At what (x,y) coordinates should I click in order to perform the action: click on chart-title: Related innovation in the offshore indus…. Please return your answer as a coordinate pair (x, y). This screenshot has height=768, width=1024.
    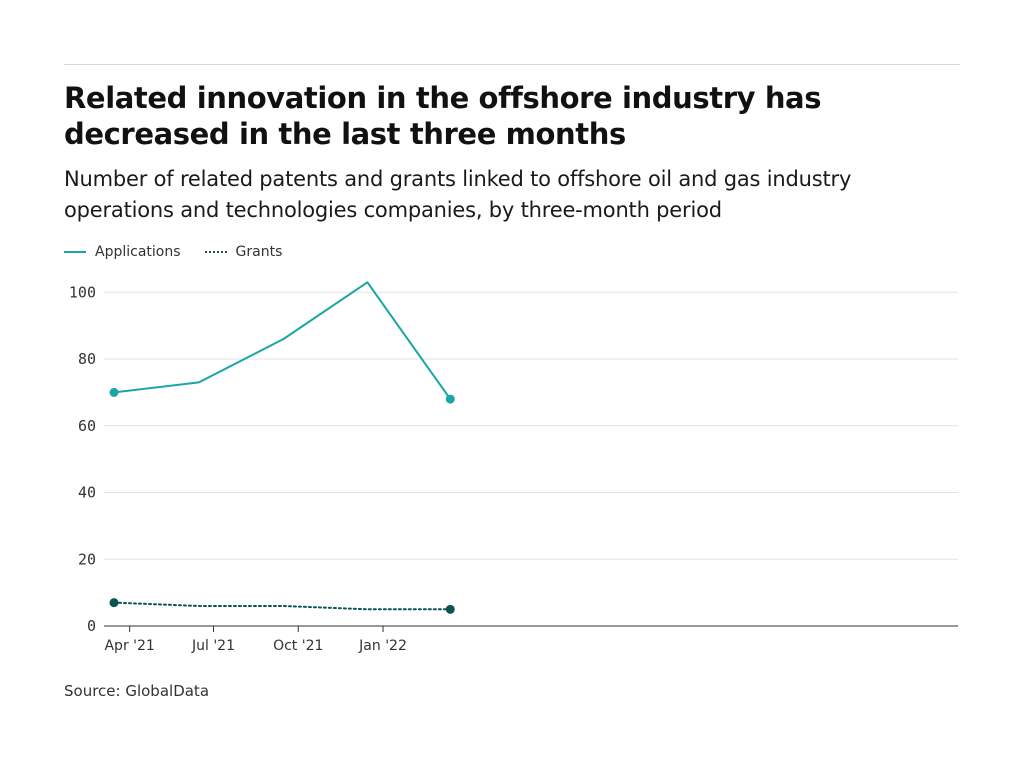
    Looking at the image, I should click on (443, 116).